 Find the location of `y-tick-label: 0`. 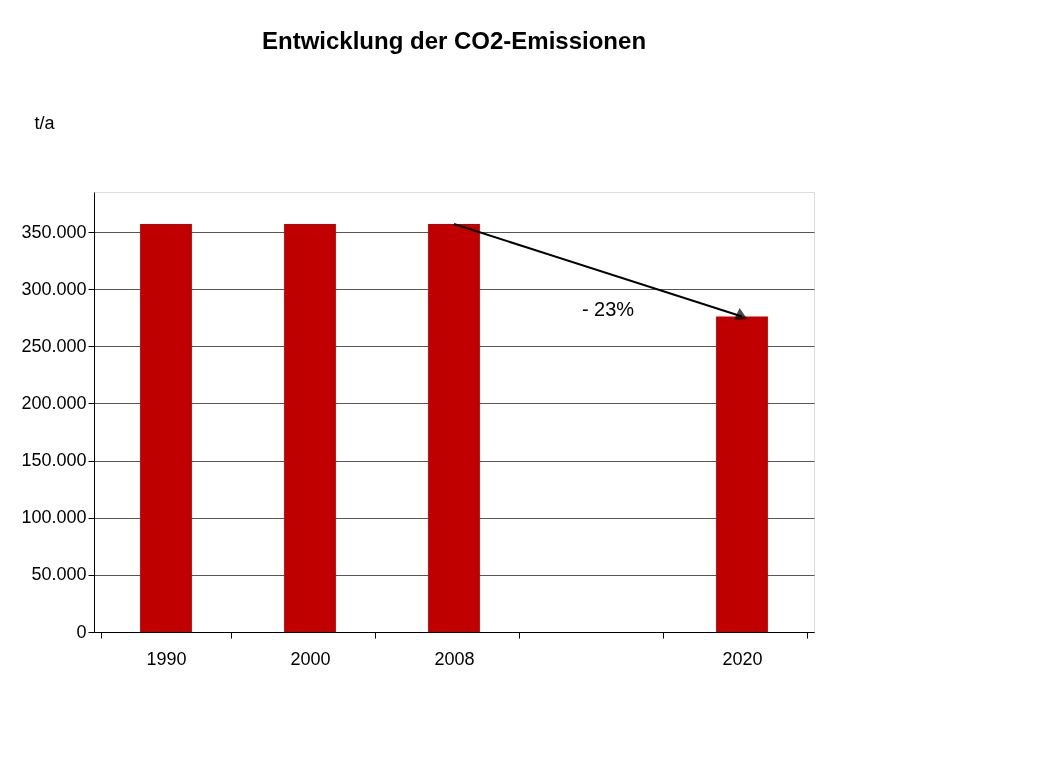

y-tick-label: 0 is located at coordinates (81, 631).